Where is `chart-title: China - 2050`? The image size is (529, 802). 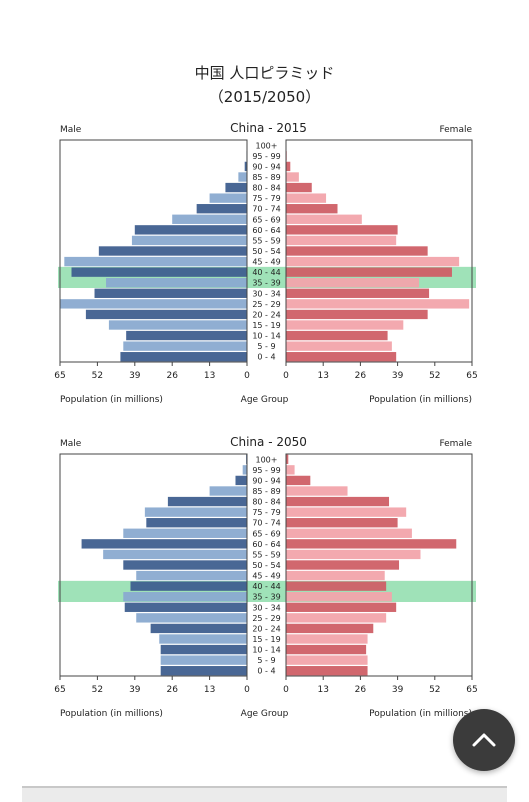
chart-title: China - 2050 is located at coordinates (268, 442).